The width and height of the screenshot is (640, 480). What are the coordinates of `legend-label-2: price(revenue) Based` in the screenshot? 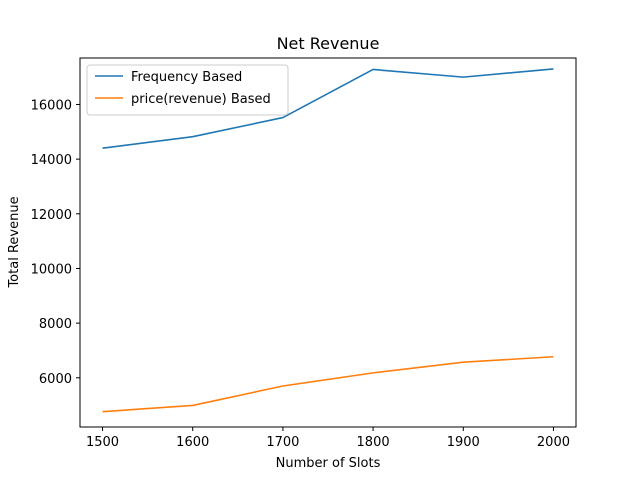 It's located at (201, 99).